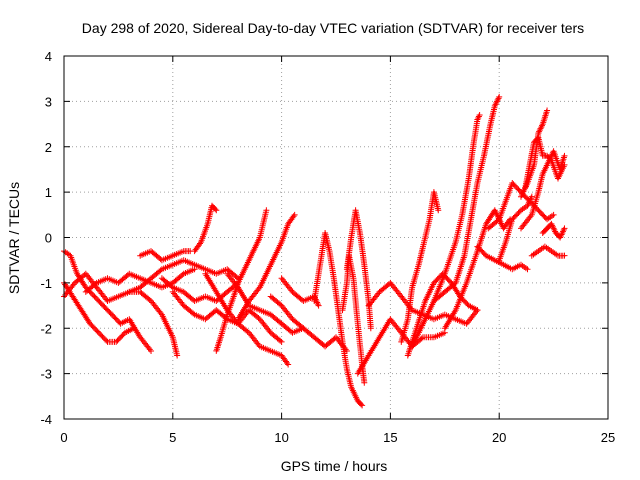 This screenshot has width=640, height=480. Describe the element at coordinates (46, 419) in the screenshot. I see `y-tick-label: -4` at that location.